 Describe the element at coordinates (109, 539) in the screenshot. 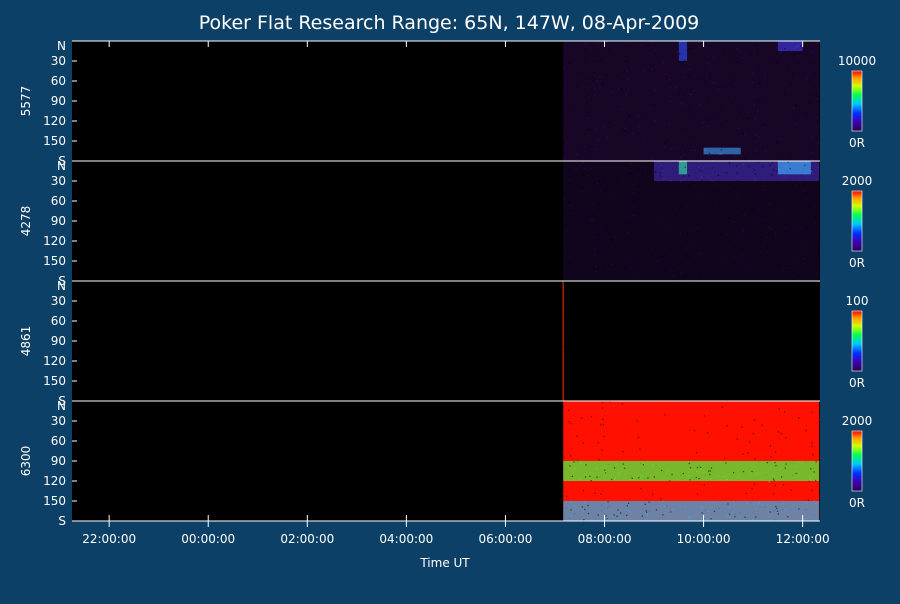

I see `x-tick-label: 22:00:00` at that location.